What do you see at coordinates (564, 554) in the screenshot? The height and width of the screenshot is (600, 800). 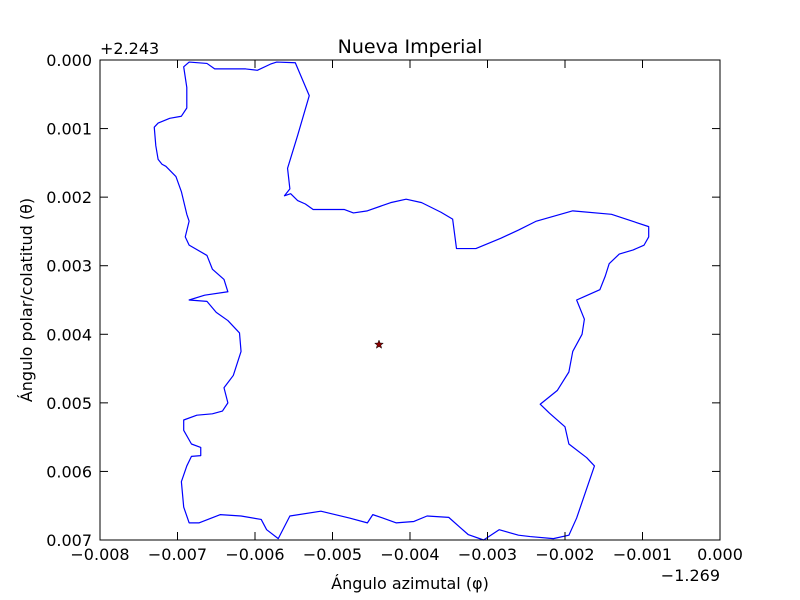 I see `x-tick-label: −0.002` at bounding box center [564, 554].